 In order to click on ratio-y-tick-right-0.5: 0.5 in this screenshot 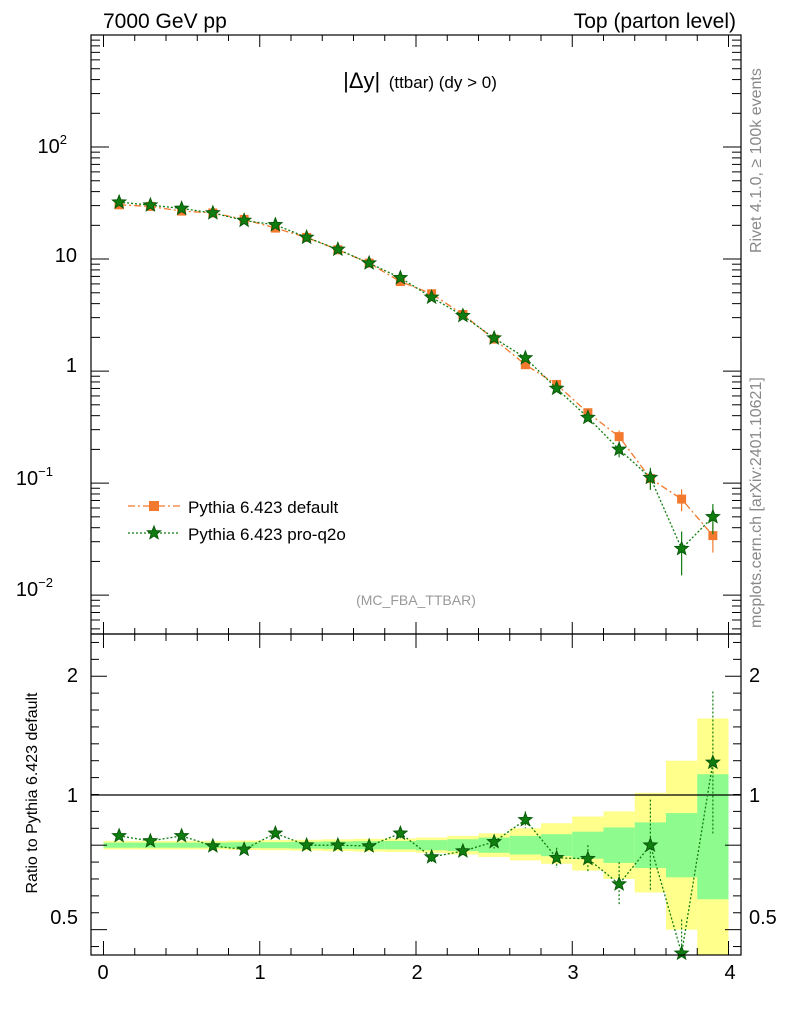, I will do `click(763, 918)`.